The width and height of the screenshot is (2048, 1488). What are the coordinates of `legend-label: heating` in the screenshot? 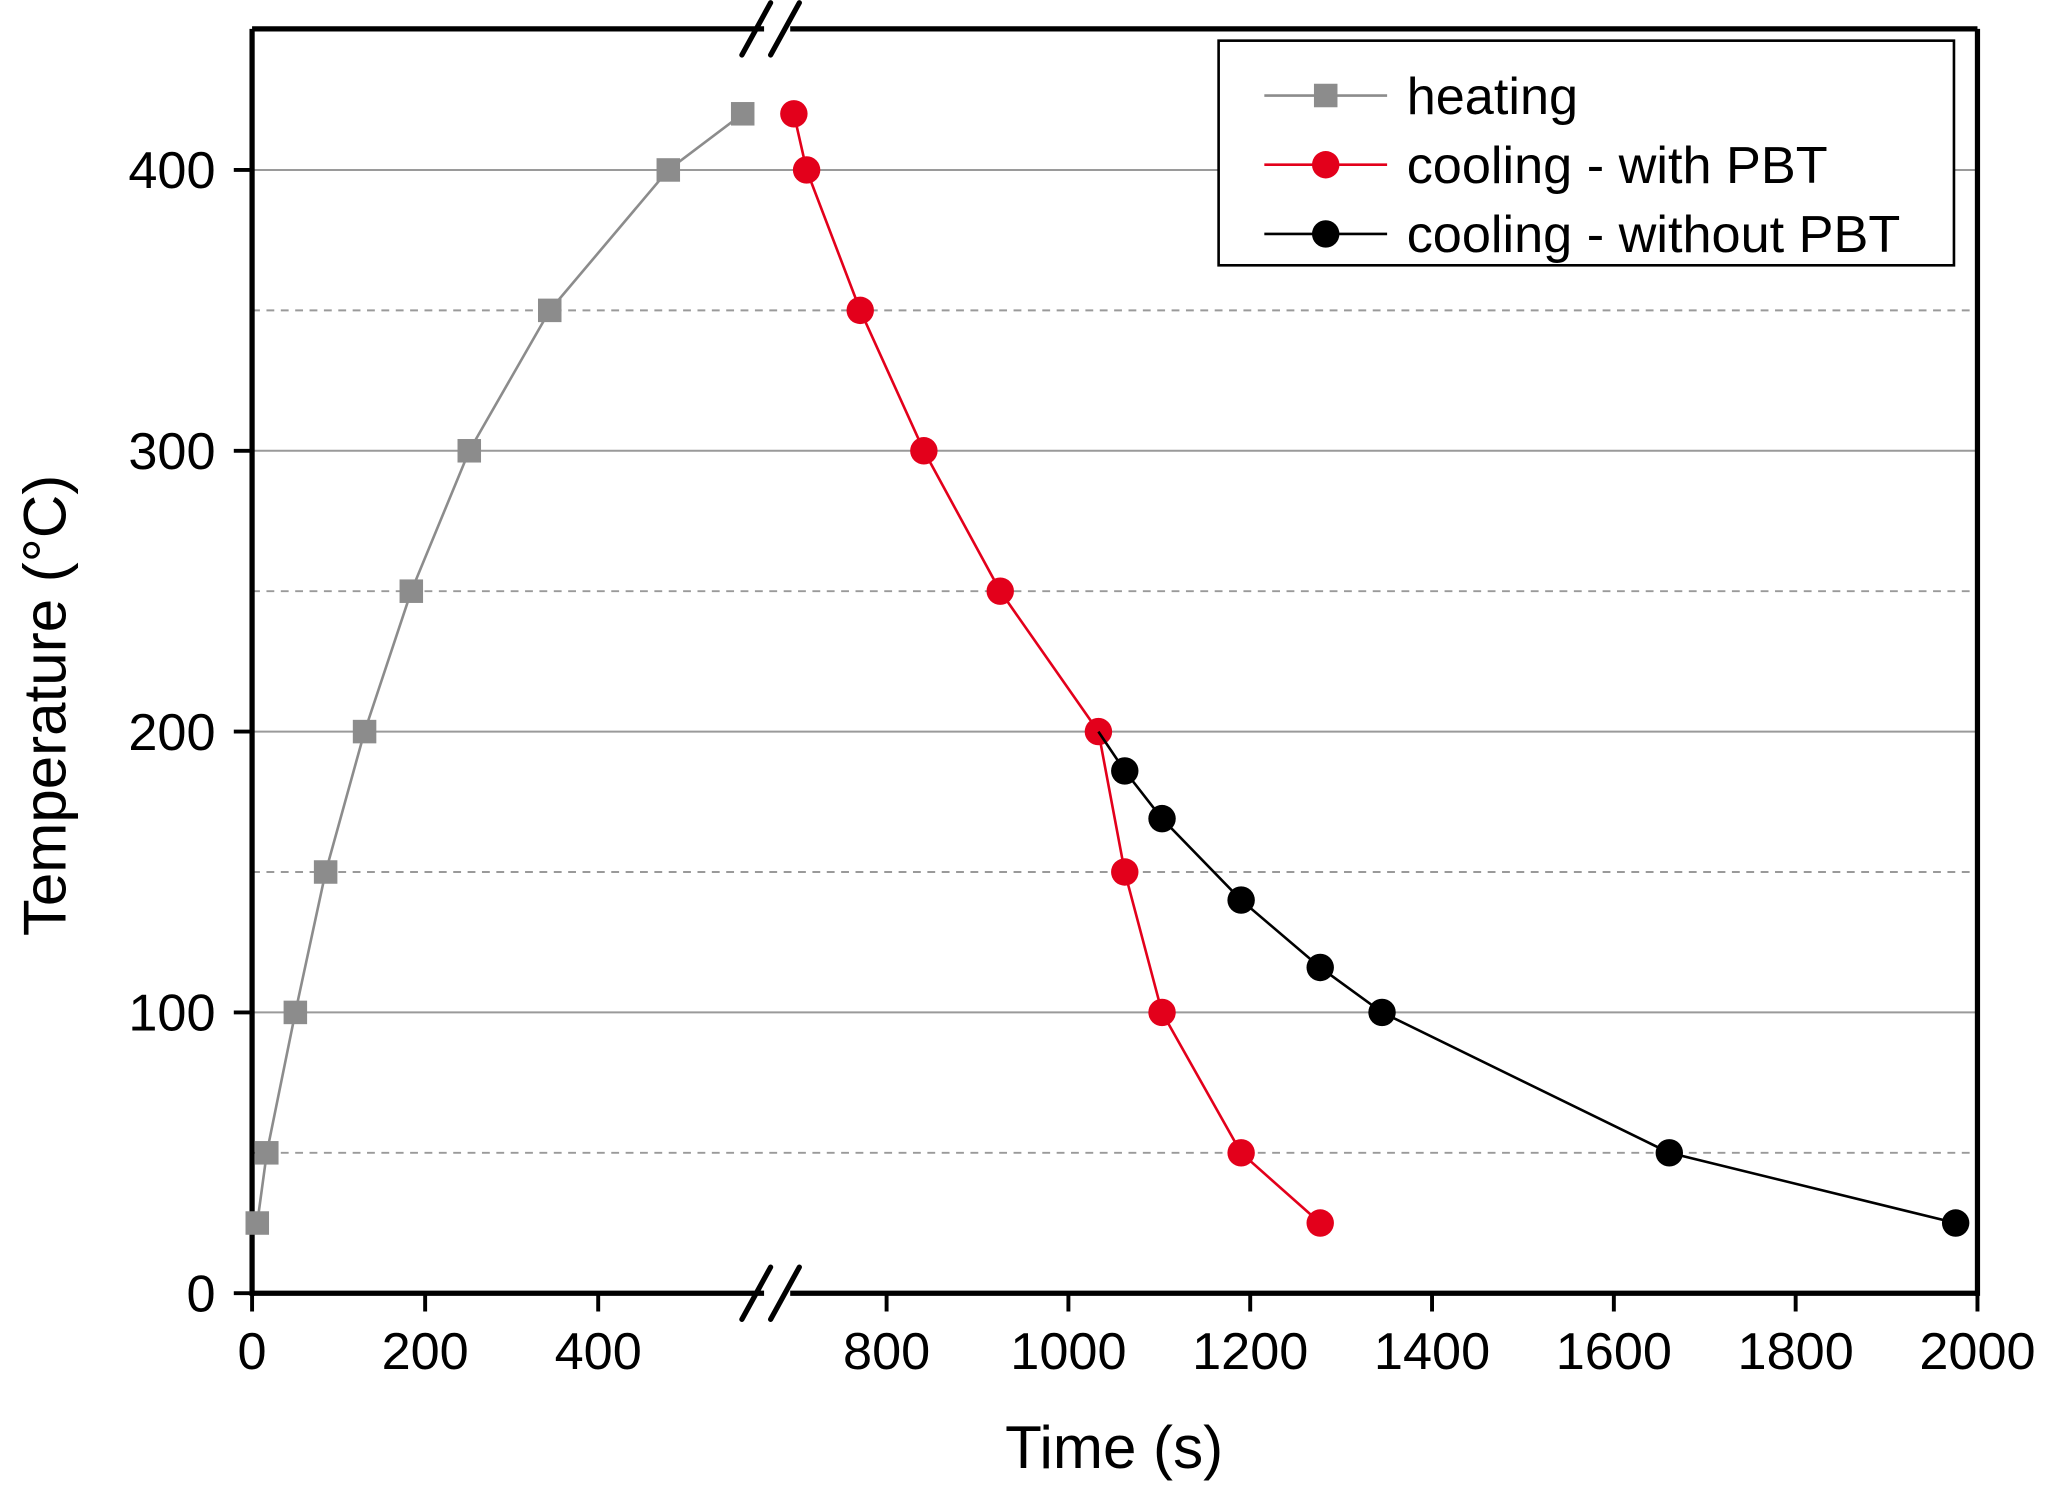 It's located at (1492, 97).